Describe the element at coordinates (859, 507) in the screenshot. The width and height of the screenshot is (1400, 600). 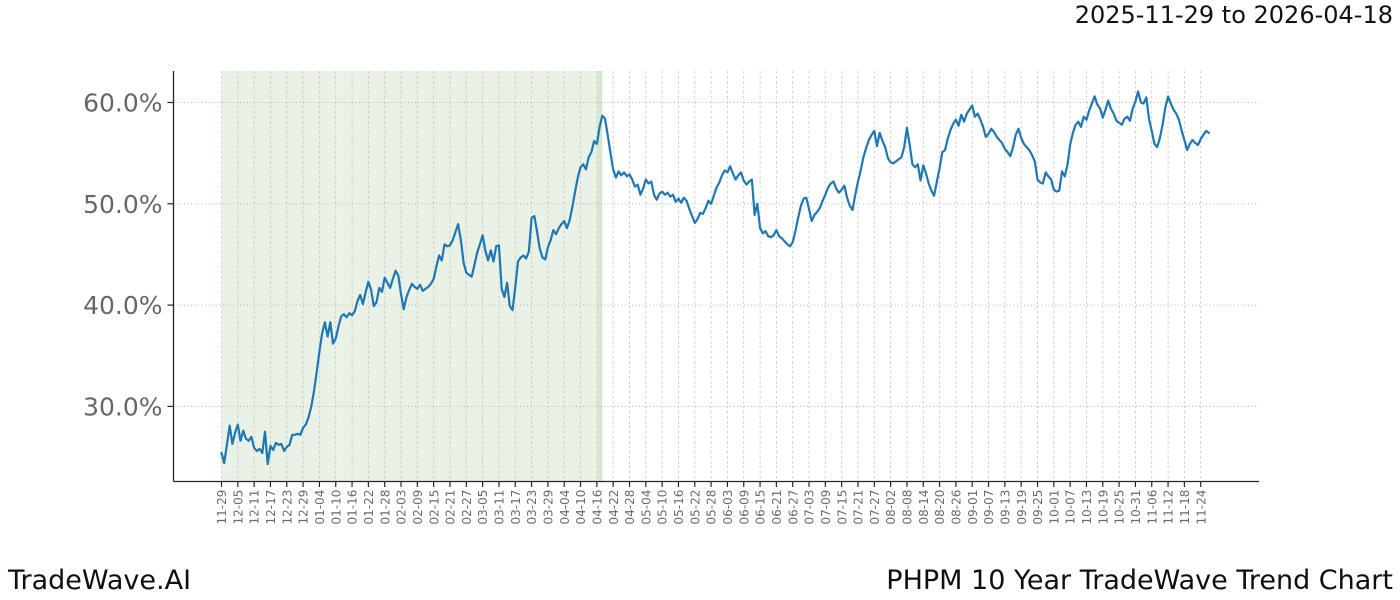
I see `x-tick-label: 07-21` at that location.